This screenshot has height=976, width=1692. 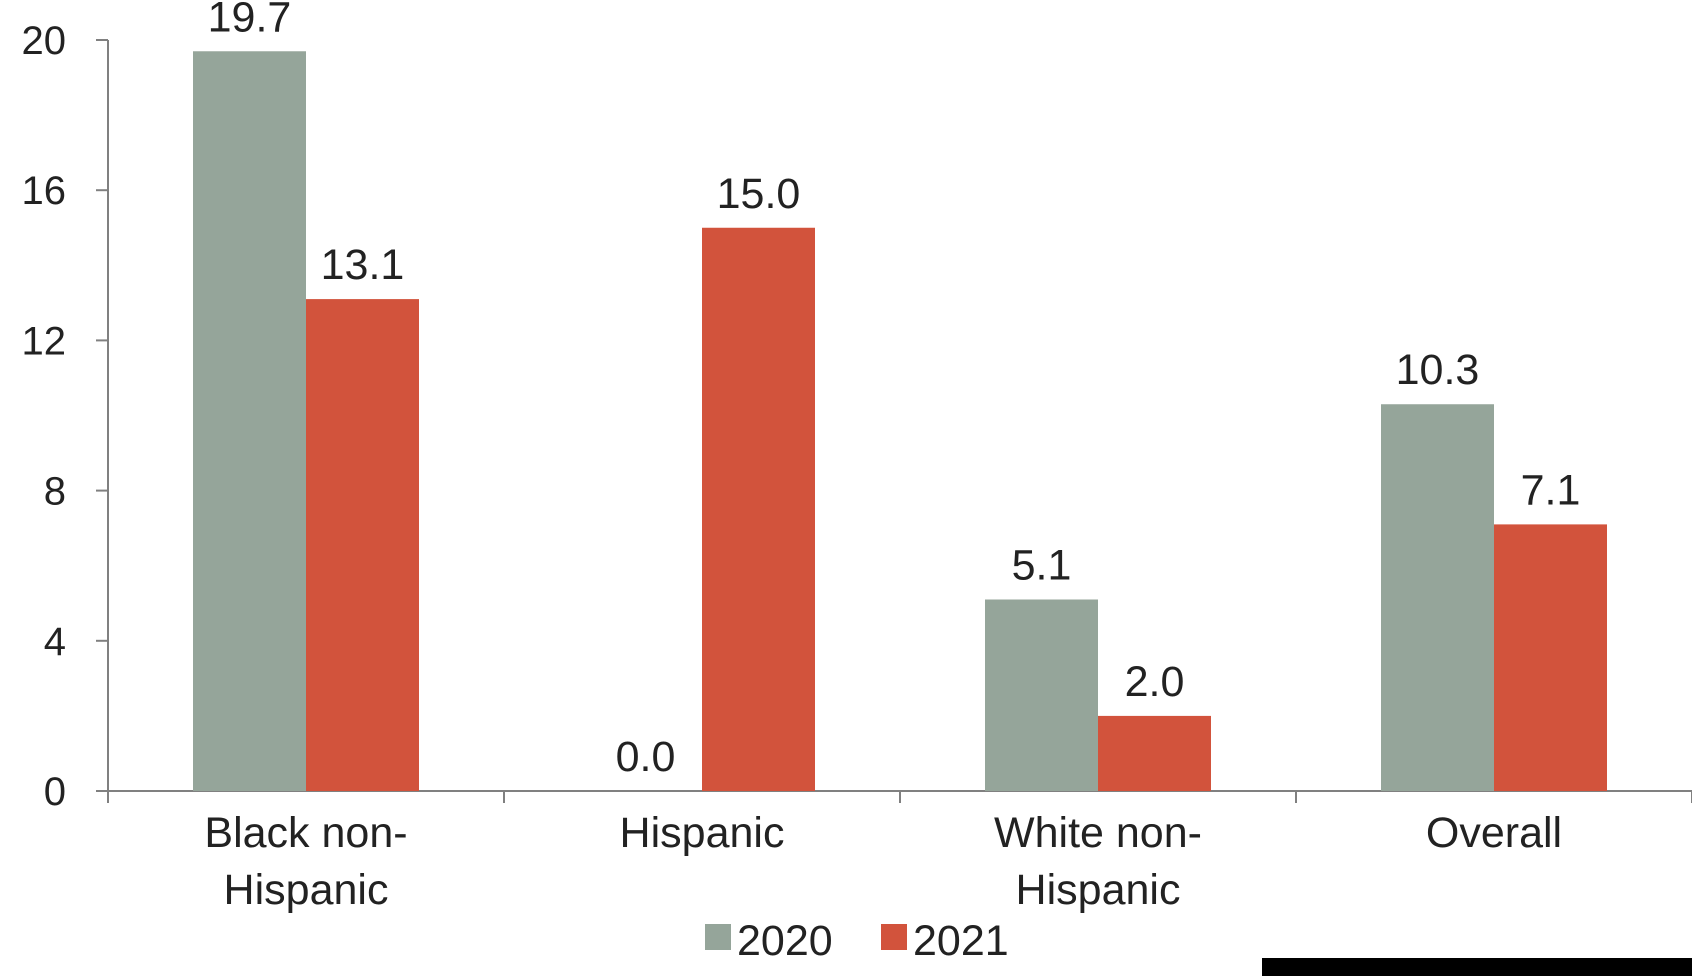 I want to click on legend-swatch-2021, so click(x=894, y=937).